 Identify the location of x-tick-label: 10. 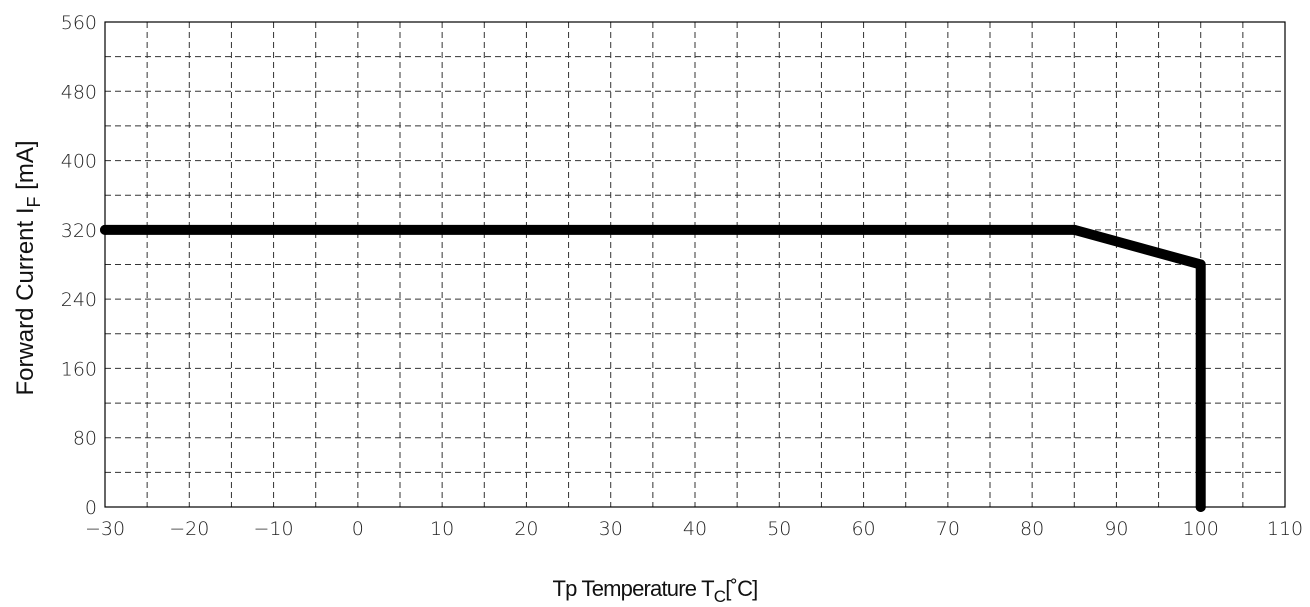
(442, 529).